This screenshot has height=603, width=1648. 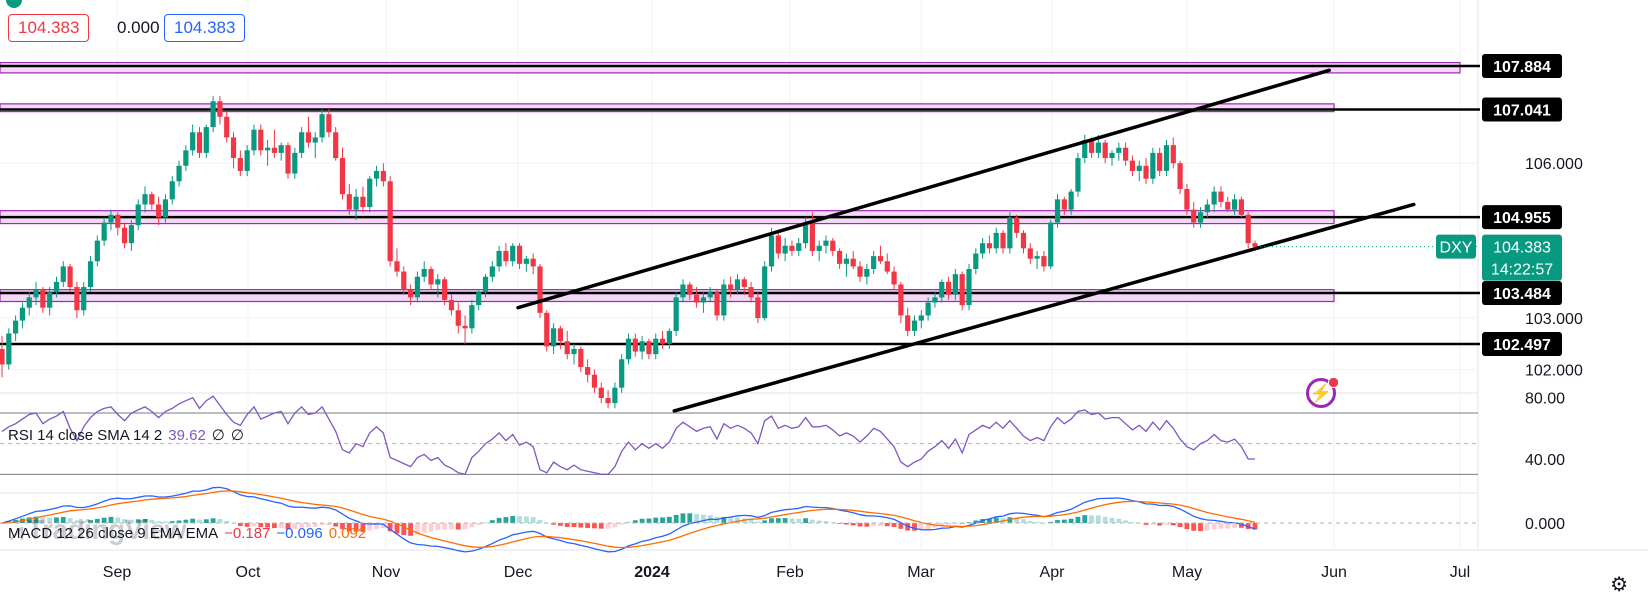 I want to click on time-axis-label: Apr, so click(x=1053, y=572).